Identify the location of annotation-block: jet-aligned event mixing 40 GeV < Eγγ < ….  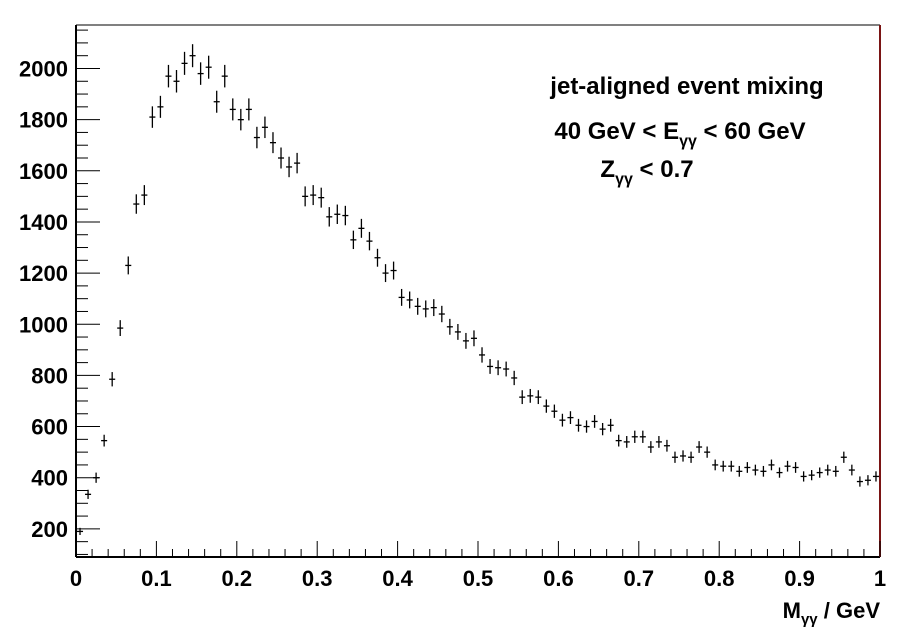
(686, 130).